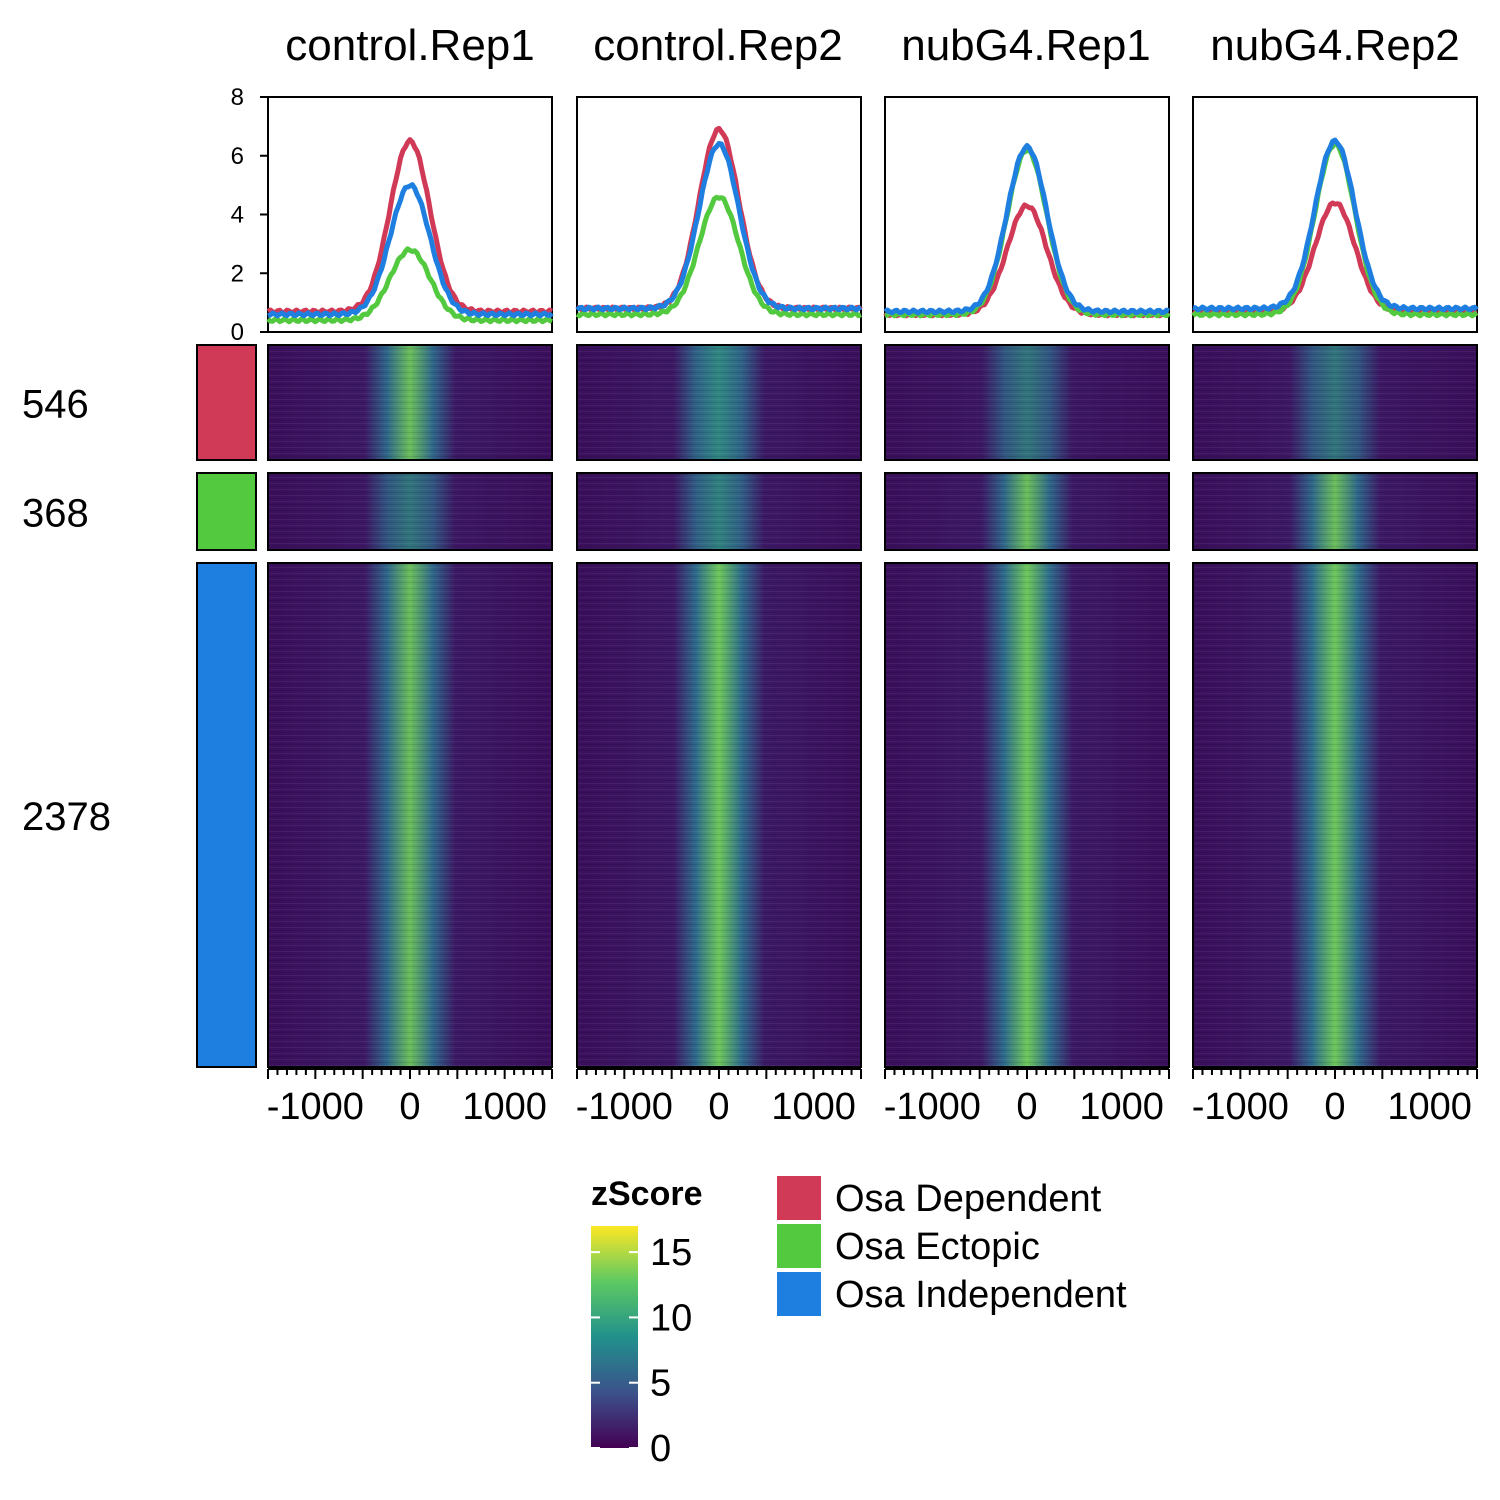 The image size is (1500, 1500). Describe the element at coordinates (671, 1253) in the screenshot. I see `colorbar-tick-label: 15` at that location.